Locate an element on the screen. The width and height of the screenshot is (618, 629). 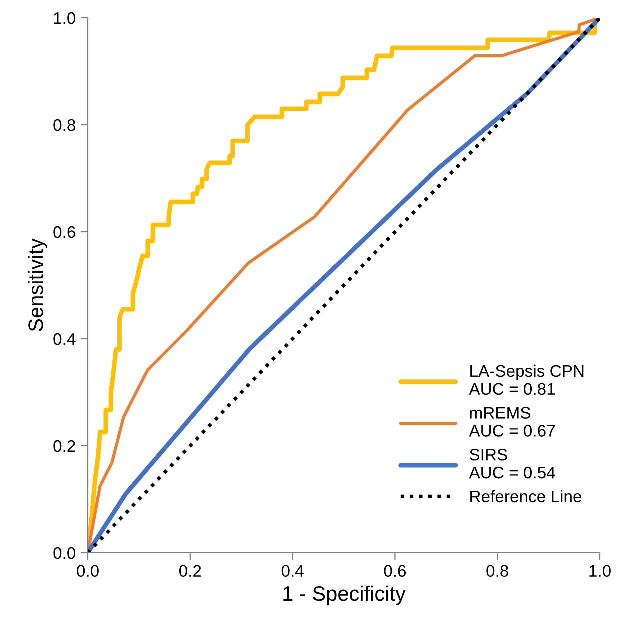
x-axis-title: 1 - Specificity is located at coordinates (345, 596).